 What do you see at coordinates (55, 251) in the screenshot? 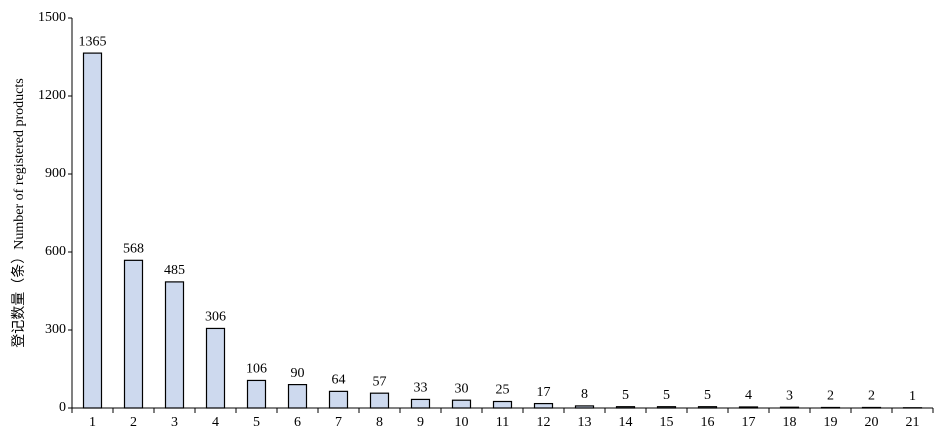
I see `y-tick-label: 600` at bounding box center [55, 251].